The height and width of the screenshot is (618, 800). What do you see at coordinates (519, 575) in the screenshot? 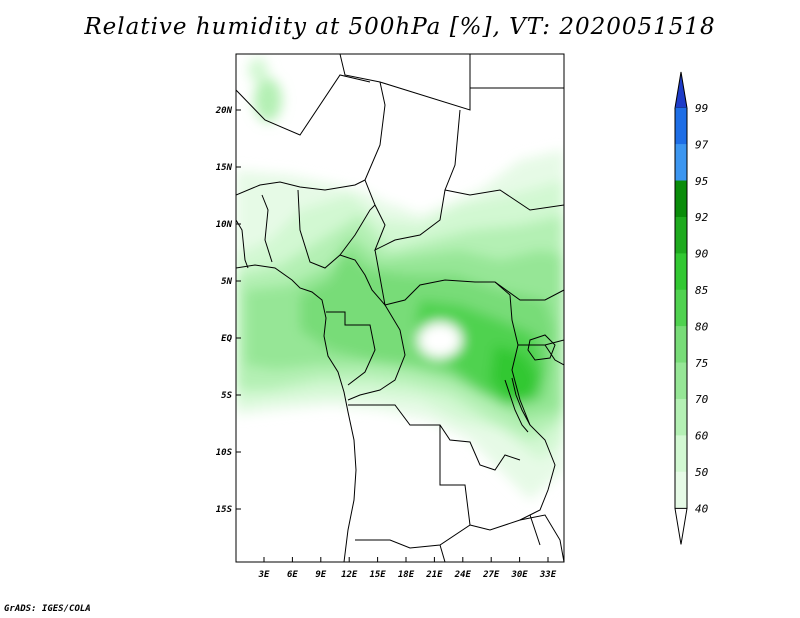
I see `lon-label: 30E` at bounding box center [519, 575].